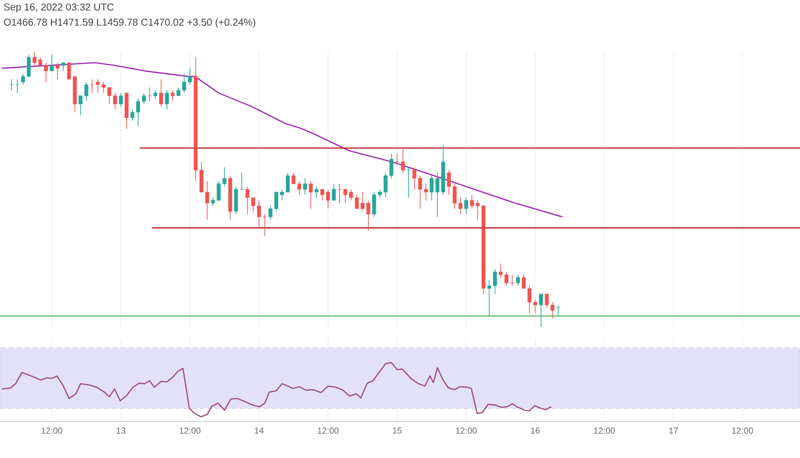 Image resolution: width=800 pixels, height=458 pixels. What do you see at coordinates (130, 23) in the screenshot?
I see `chart-subtitle: O1466.78 H1471.59 L1459.78 C1470.02 +3.50 (+0.24%)` at bounding box center [130, 23].